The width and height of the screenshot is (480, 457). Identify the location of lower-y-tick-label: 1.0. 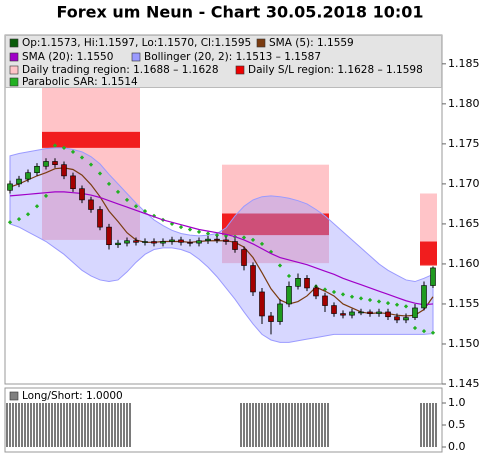
(457, 402).